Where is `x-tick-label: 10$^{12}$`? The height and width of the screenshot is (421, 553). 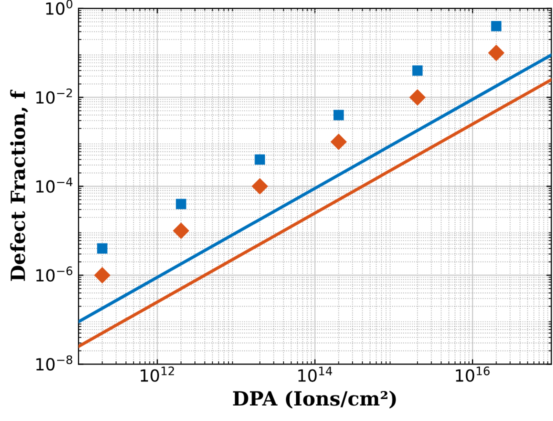
x-tick-label: 10$^{12}$ is located at coordinates (157, 374).